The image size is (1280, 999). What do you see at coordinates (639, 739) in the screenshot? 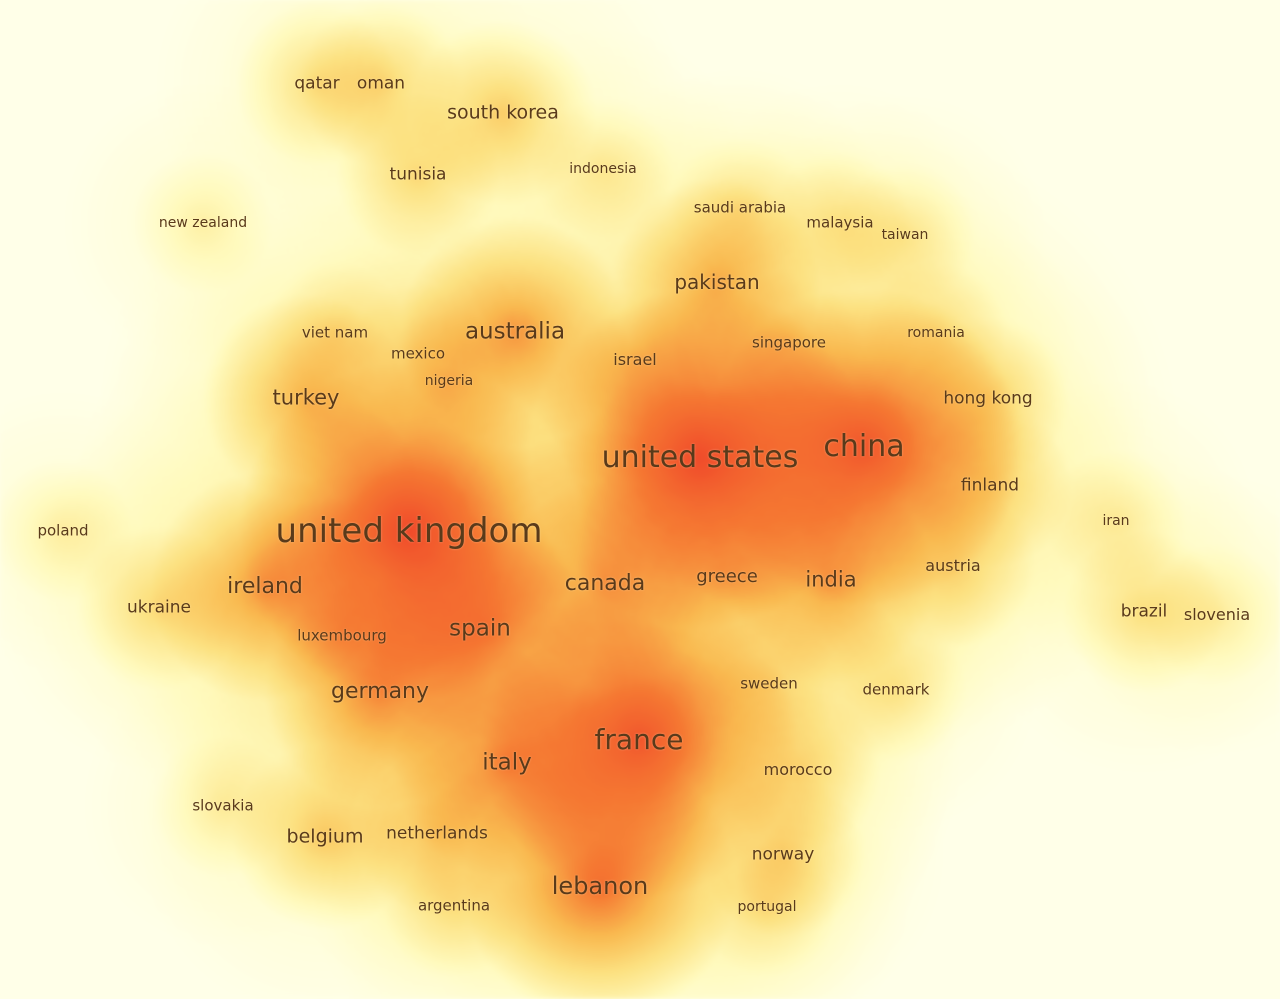
I see `country-label-france: france` at bounding box center [639, 739].